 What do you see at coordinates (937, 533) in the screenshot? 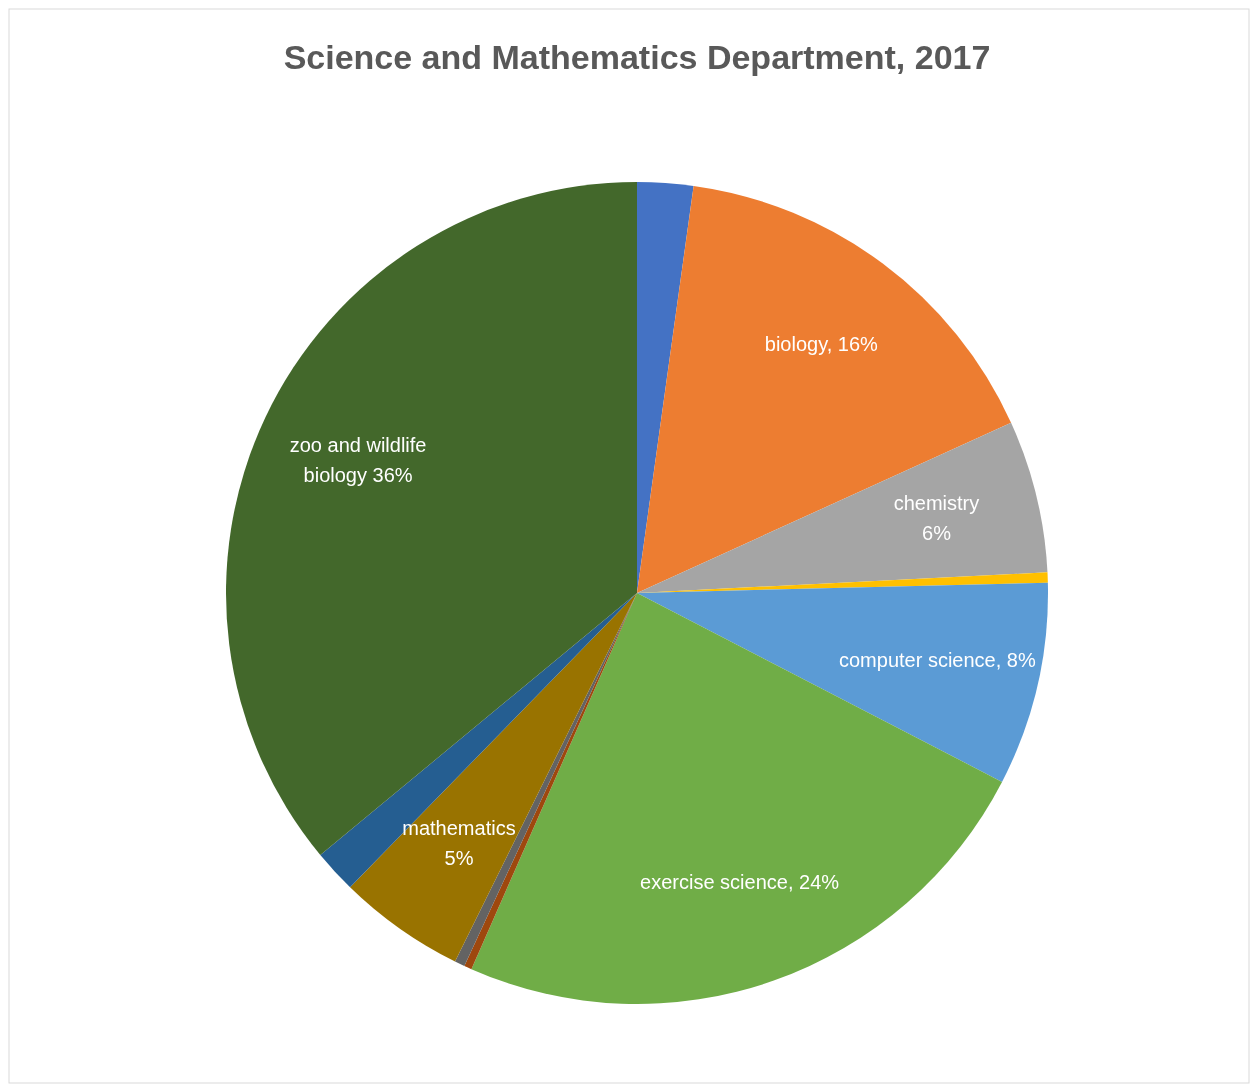
I see `data-label: 6%` at bounding box center [937, 533].